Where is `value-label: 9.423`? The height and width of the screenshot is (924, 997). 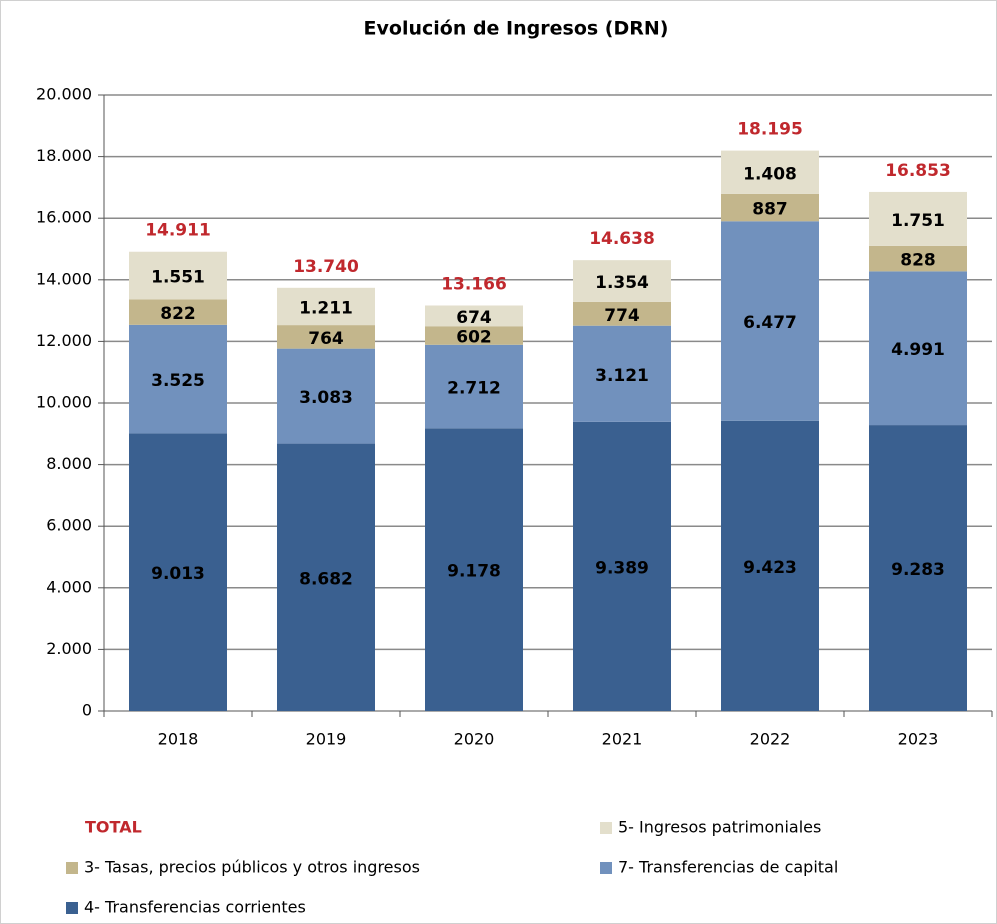
value-label: 9.423 is located at coordinates (770, 568).